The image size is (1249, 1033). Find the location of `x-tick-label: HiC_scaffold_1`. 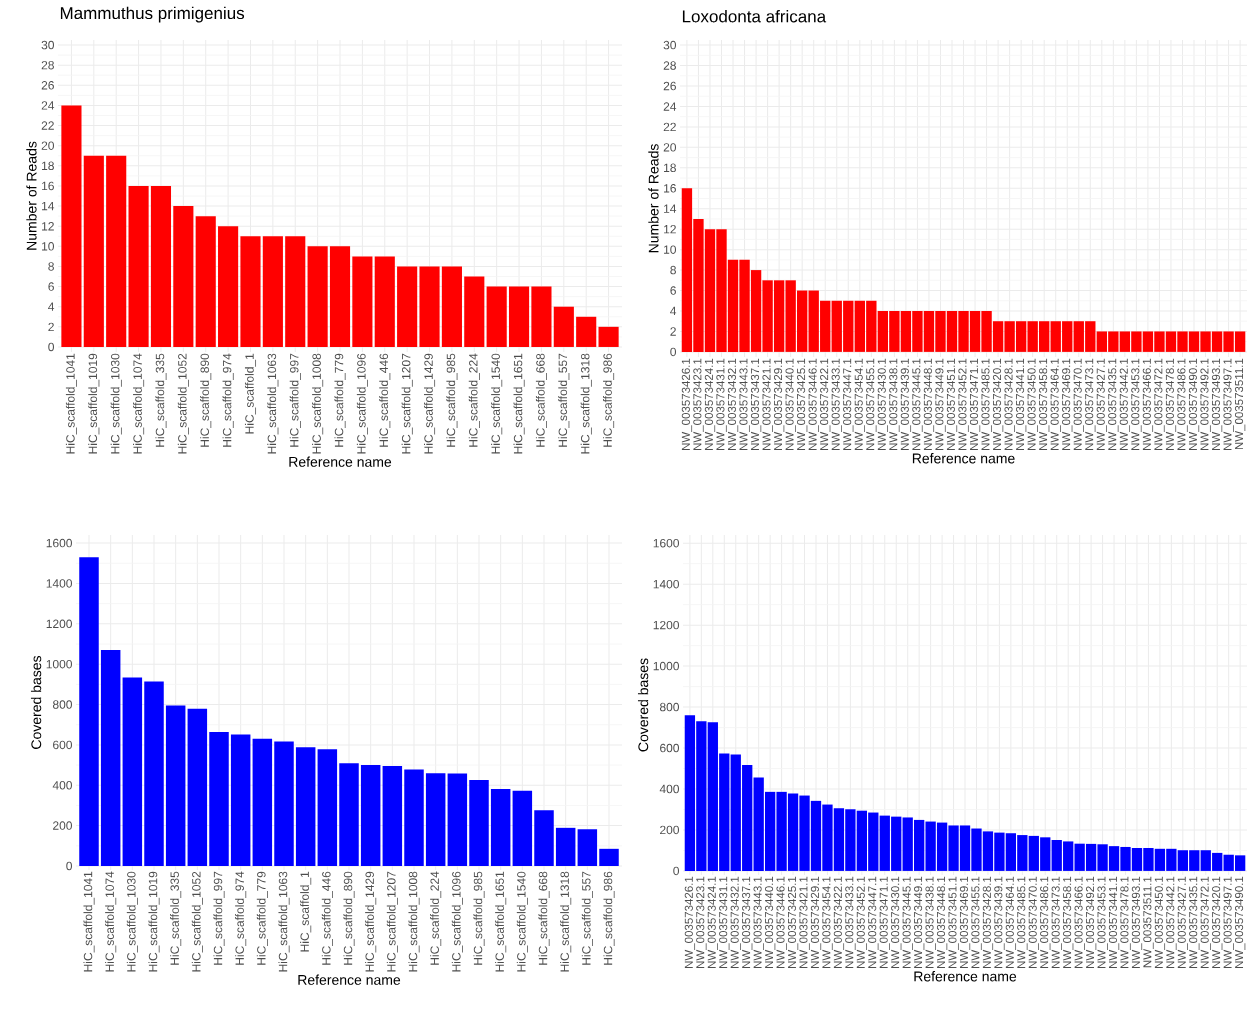

x-tick-label: HiC_scaffold_1 is located at coordinates (306, 911).